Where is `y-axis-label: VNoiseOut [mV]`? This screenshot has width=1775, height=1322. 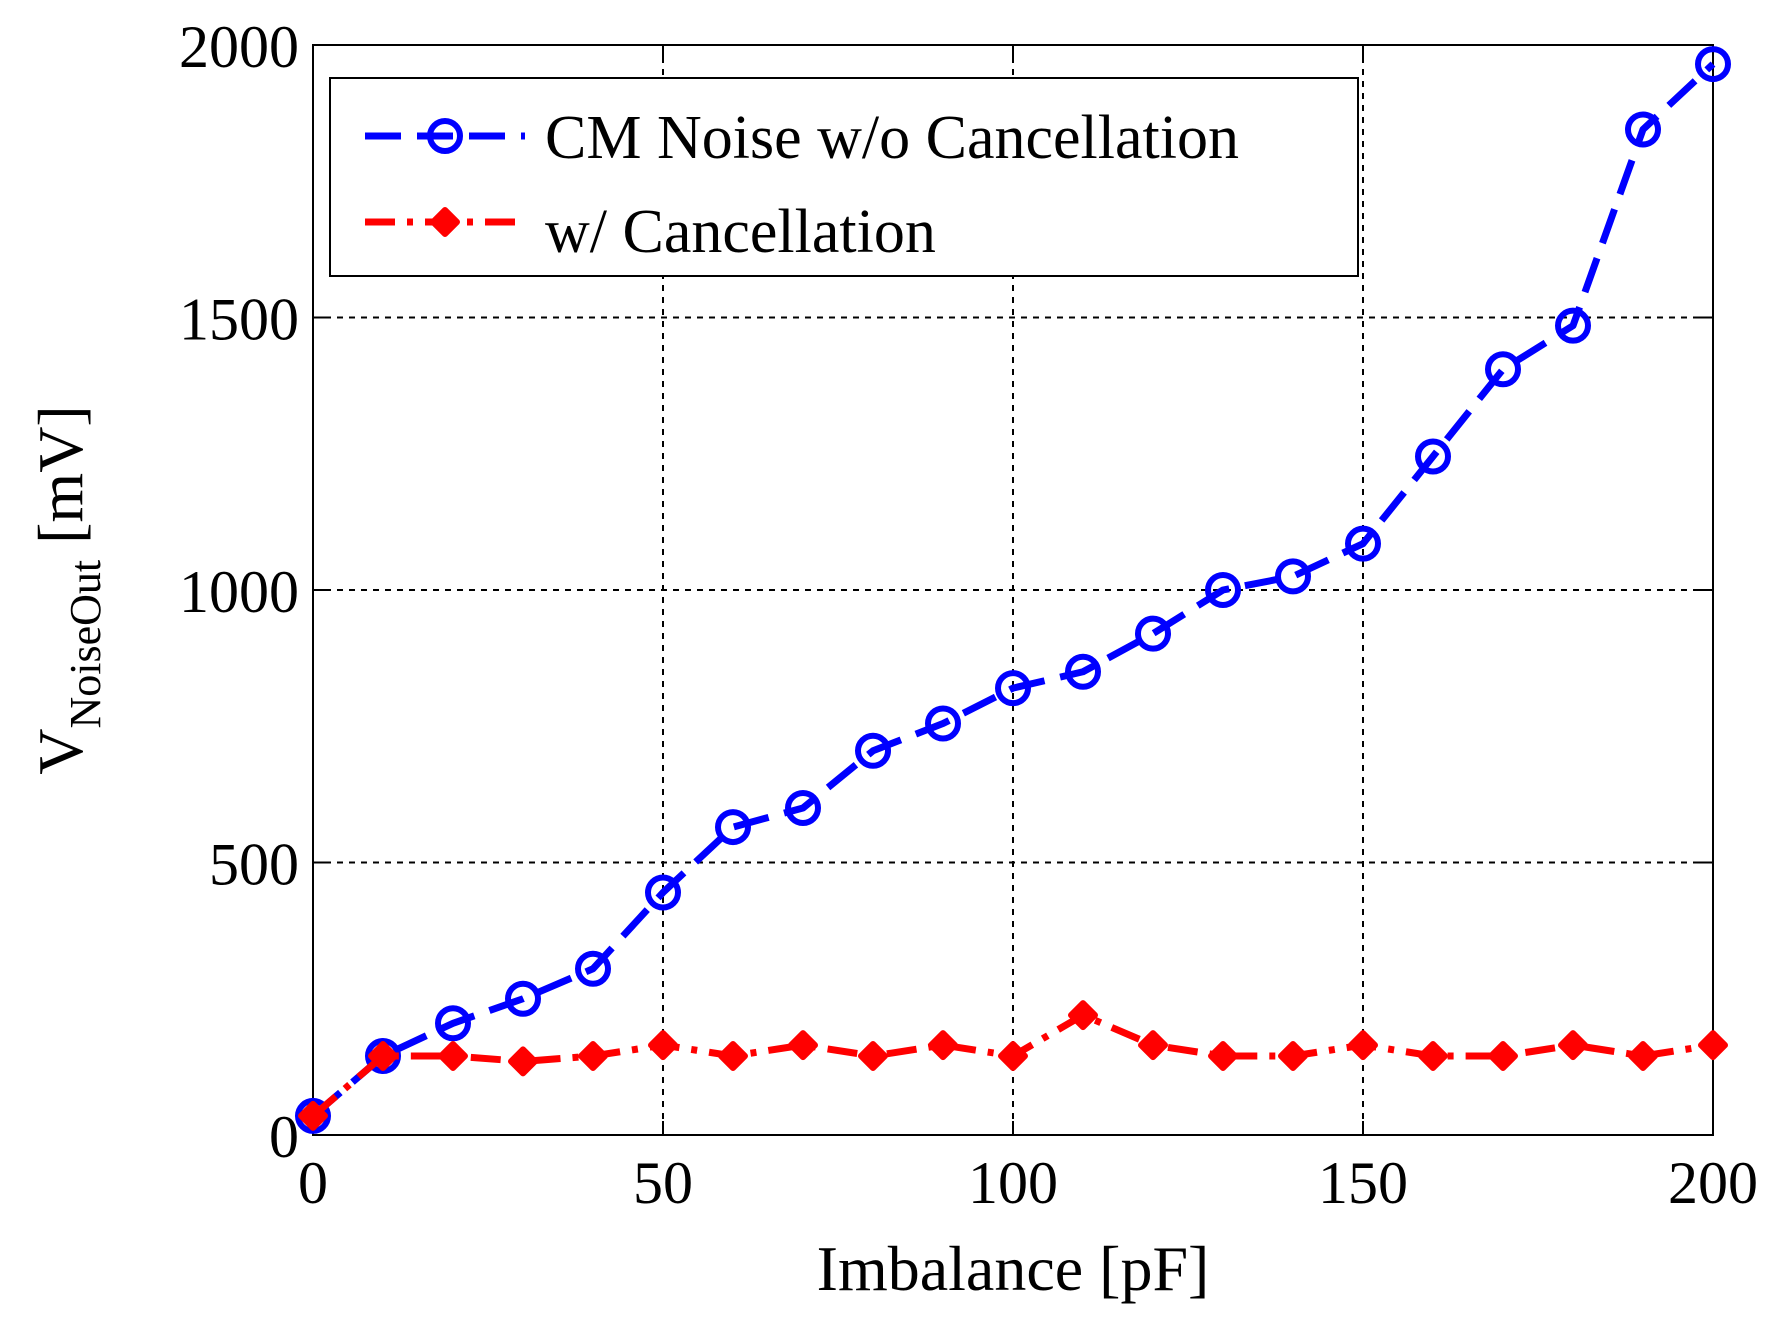
y-axis-label: VNoiseOut [mV] is located at coordinates (67, 590).